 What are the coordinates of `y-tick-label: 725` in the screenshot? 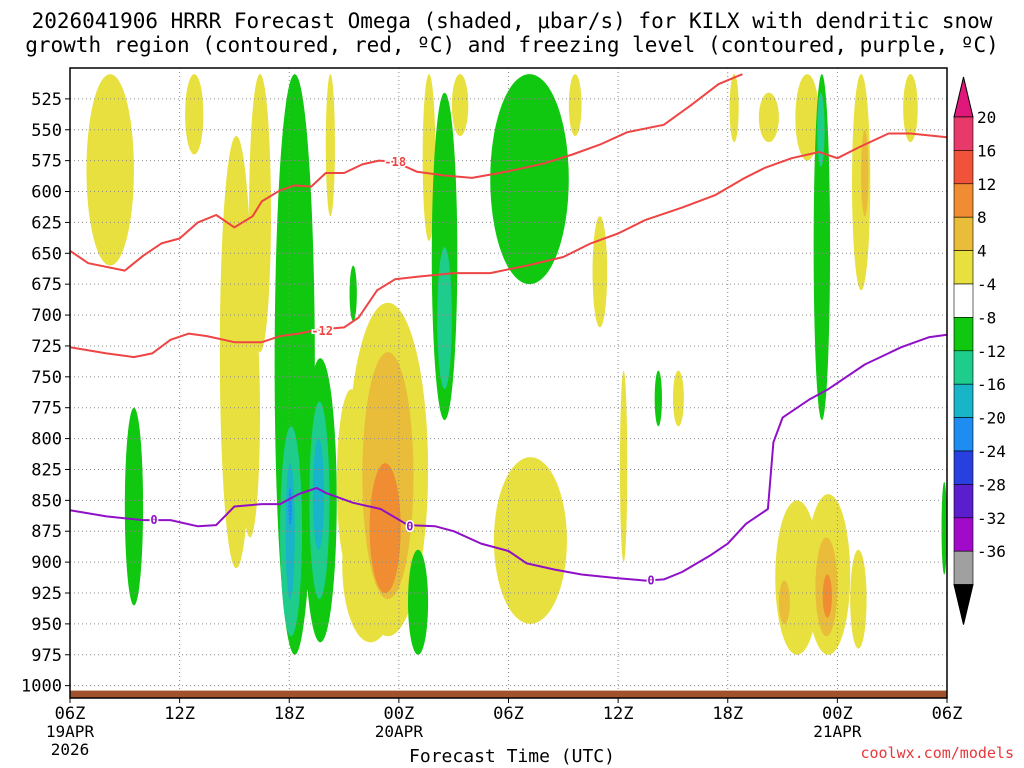 It's located at (46, 347).